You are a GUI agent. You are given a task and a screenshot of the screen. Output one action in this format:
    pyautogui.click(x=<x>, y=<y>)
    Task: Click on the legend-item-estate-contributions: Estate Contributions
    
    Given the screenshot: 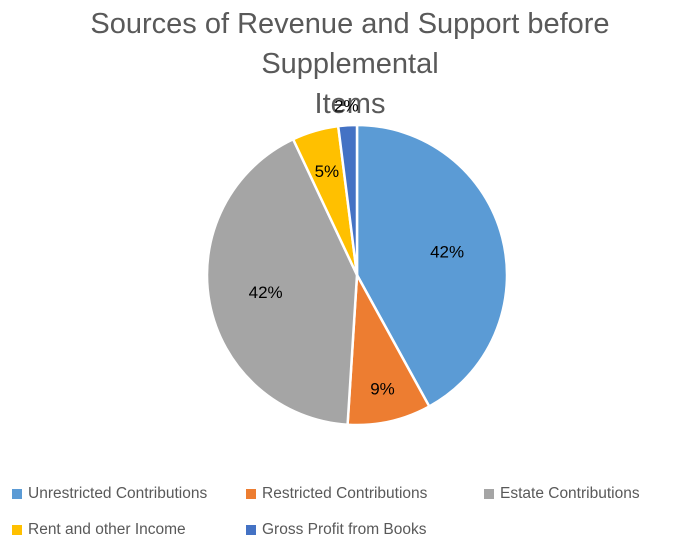 What is the action you would take?
    pyautogui.click(x=562, y=494)
    